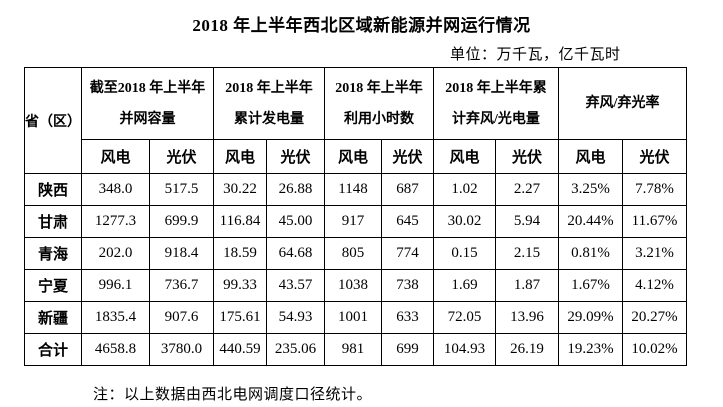  I want to click on table-cell: 43.57, so click(295, 285).